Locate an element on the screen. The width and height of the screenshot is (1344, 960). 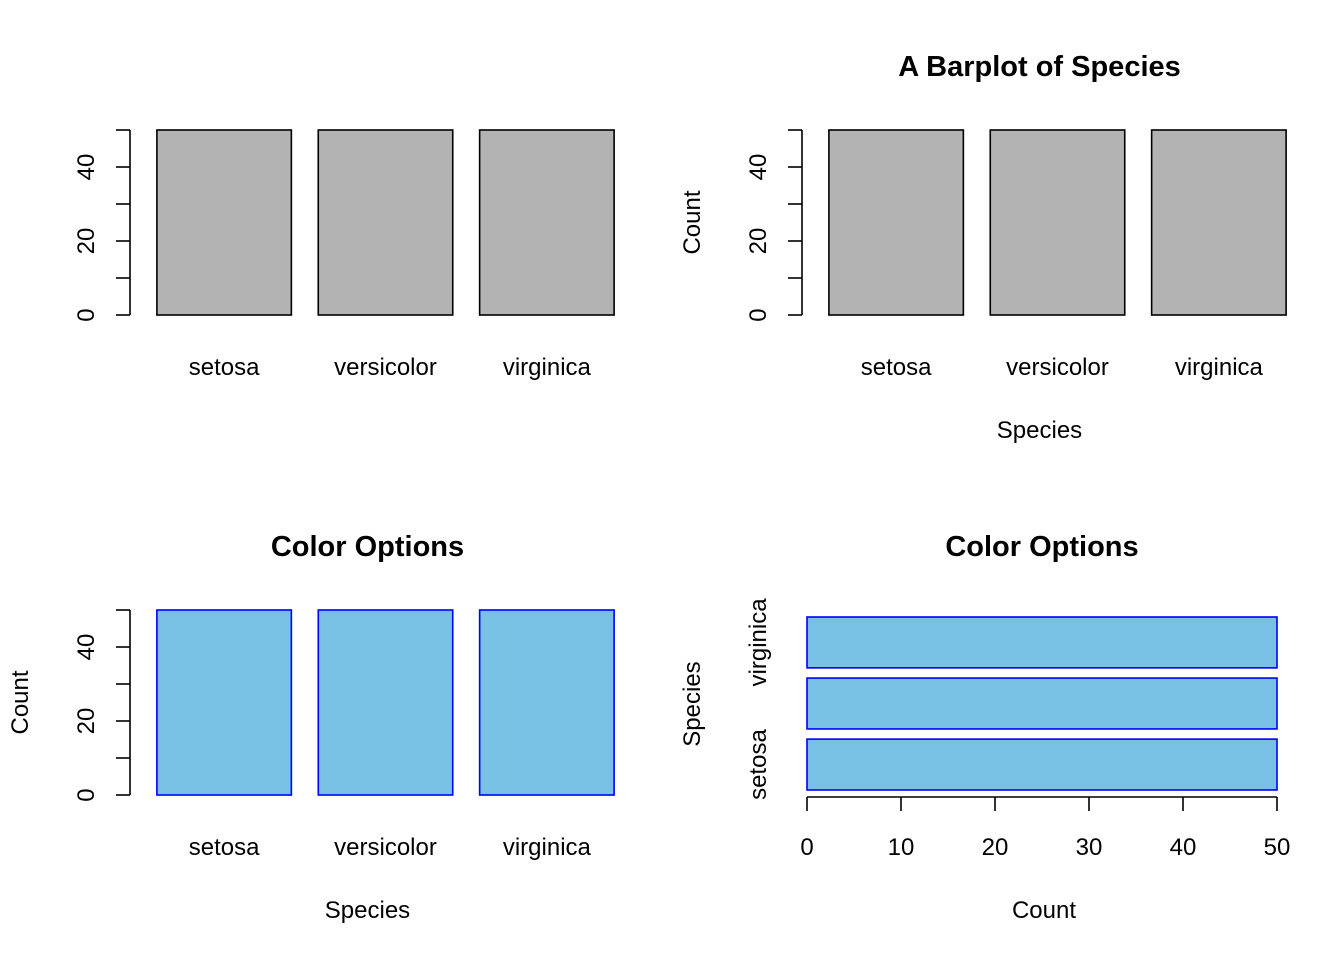
x-axis-label: Count is located at coordinates (1044, 910).